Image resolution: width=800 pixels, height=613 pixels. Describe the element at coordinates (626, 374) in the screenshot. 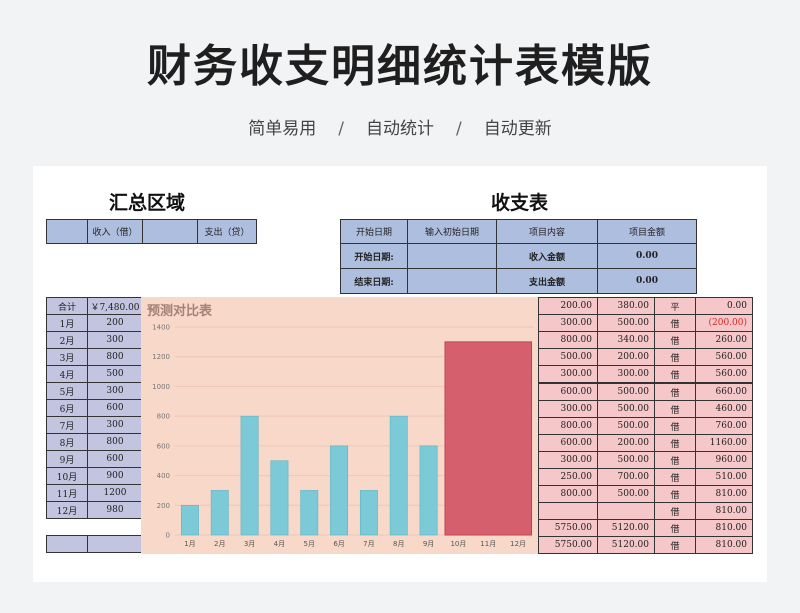

I see `credit-cell: 300.00` at that location.